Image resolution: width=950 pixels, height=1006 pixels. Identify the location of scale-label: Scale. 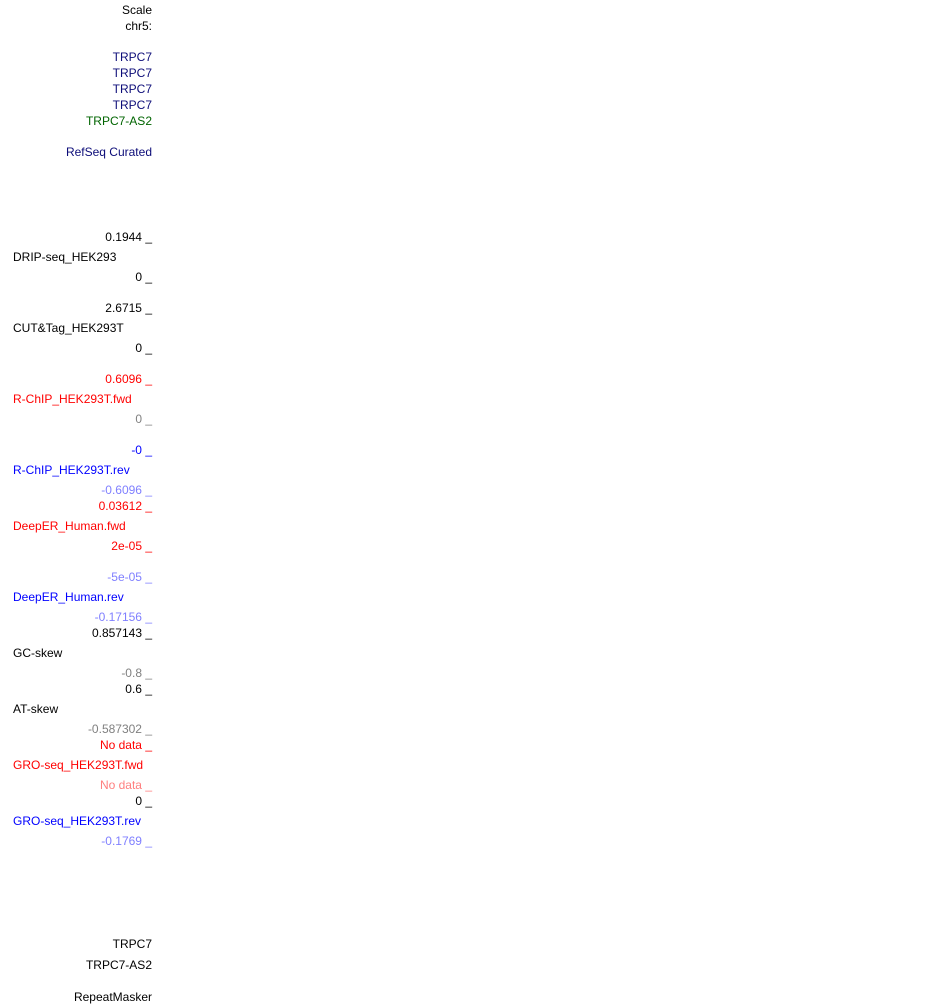
(136, 10).